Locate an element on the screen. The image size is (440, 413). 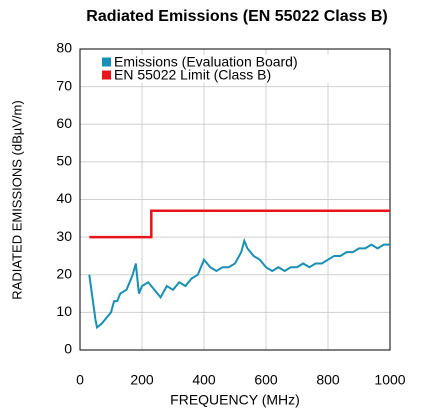
legend-label: EN 55022 Limit (Class B) is located at coordinates (192, 75).